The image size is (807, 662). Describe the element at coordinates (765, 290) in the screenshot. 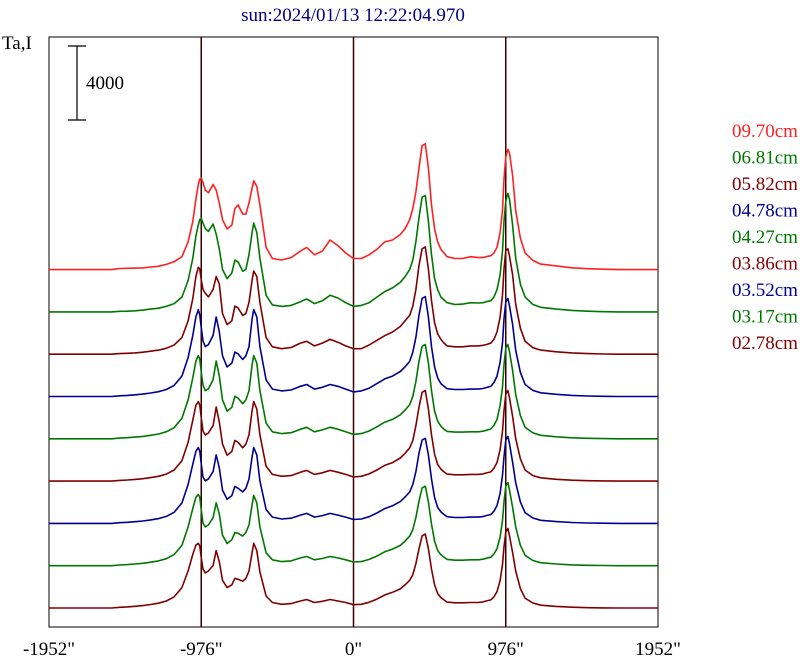

I see `legend-entry: 03.52cm` at that location.